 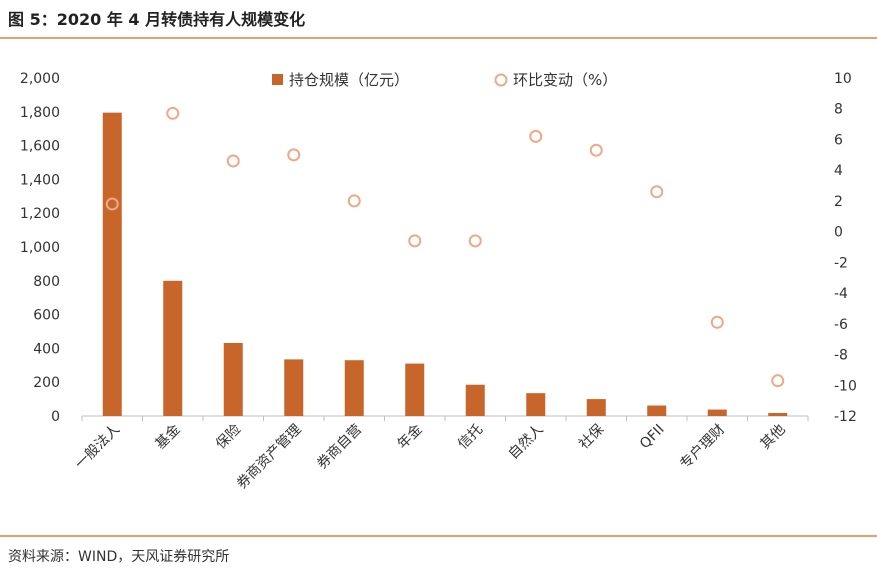 What do you see at coordinates (838, 140) in the screenshot?
I see `y-right-tick-label: 6` at bounding box center [838, 140].